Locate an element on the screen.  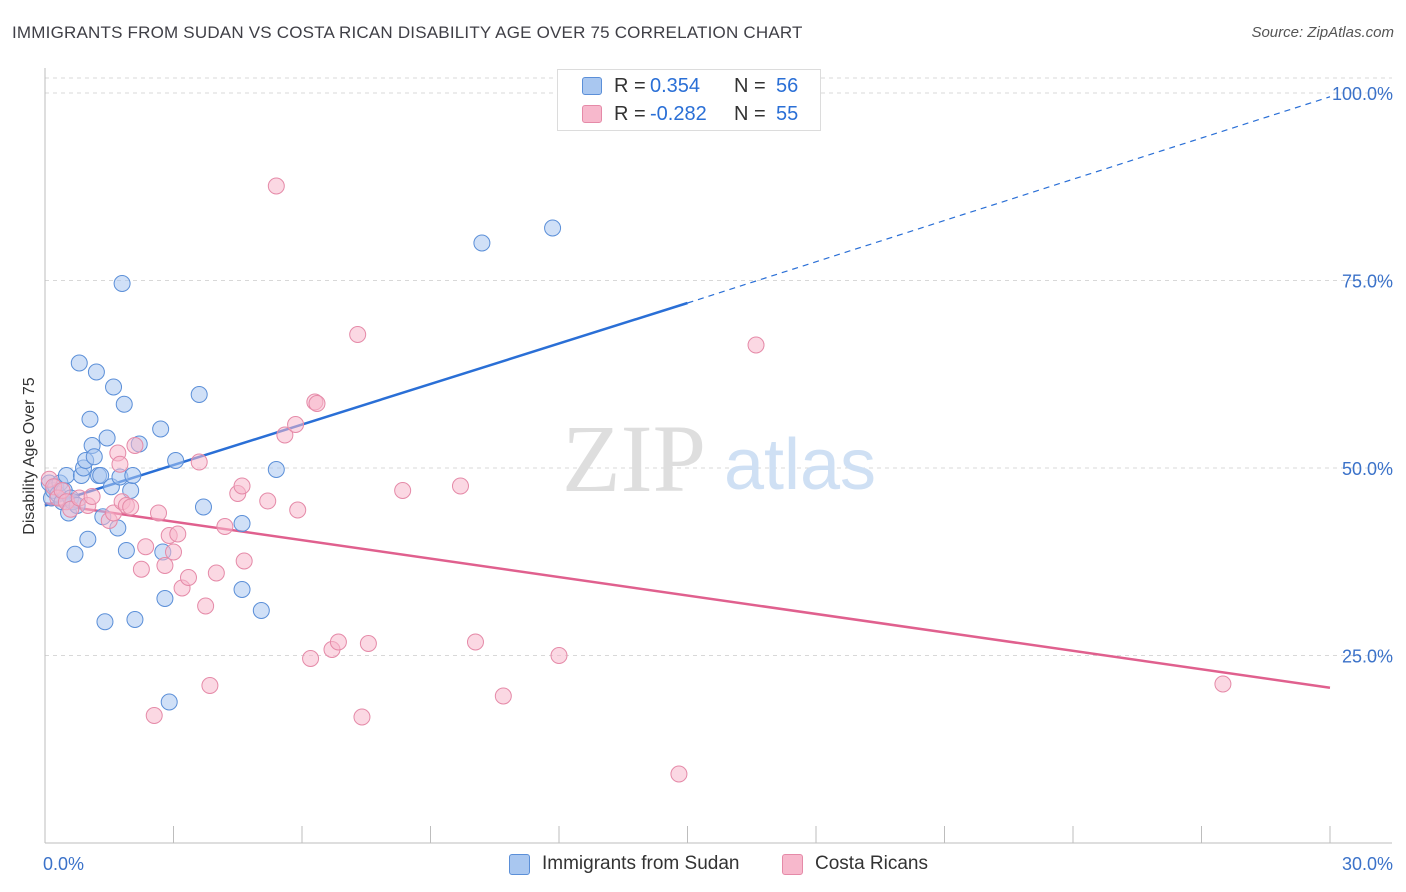
legend-label-costa-rica: Costa Ricans is located at coordinates (871, 863).